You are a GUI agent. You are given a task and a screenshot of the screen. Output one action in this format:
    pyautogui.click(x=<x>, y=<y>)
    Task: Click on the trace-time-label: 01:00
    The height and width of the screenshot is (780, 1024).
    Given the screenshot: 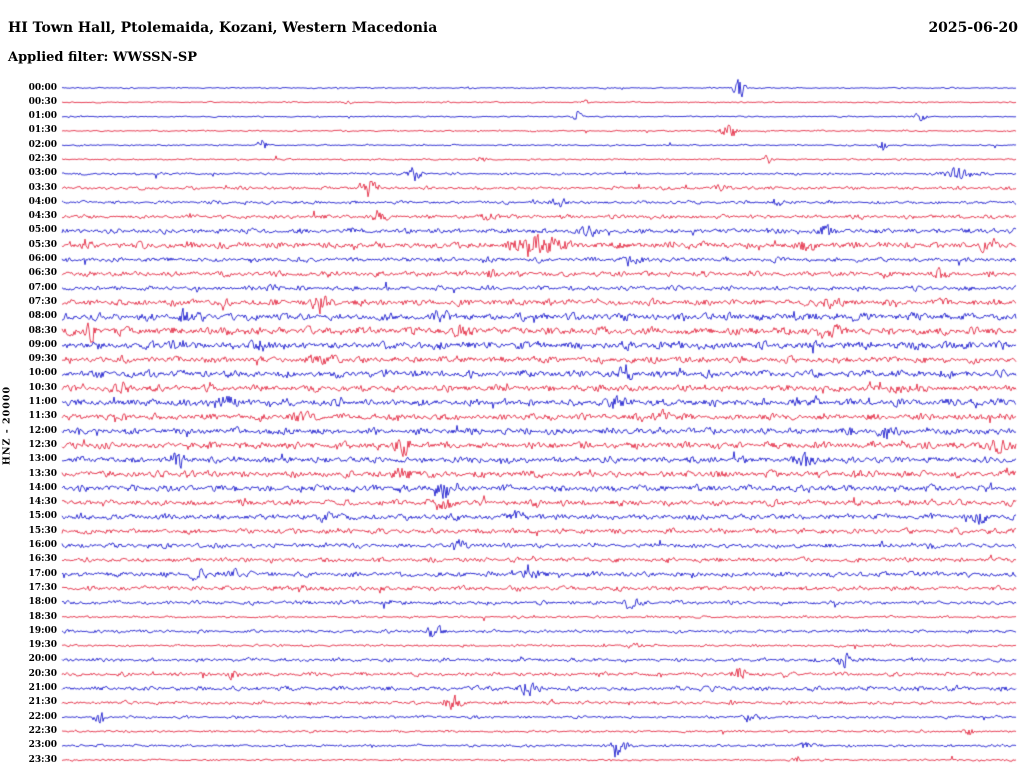 What is the action you would take?
    pyautogui.click(x=42, y=116)
    